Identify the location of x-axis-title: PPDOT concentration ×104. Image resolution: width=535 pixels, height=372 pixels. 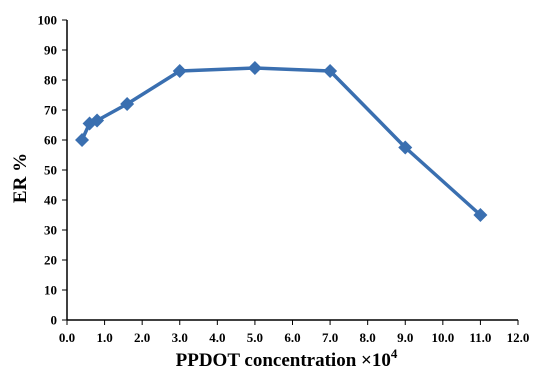
(287, 358).